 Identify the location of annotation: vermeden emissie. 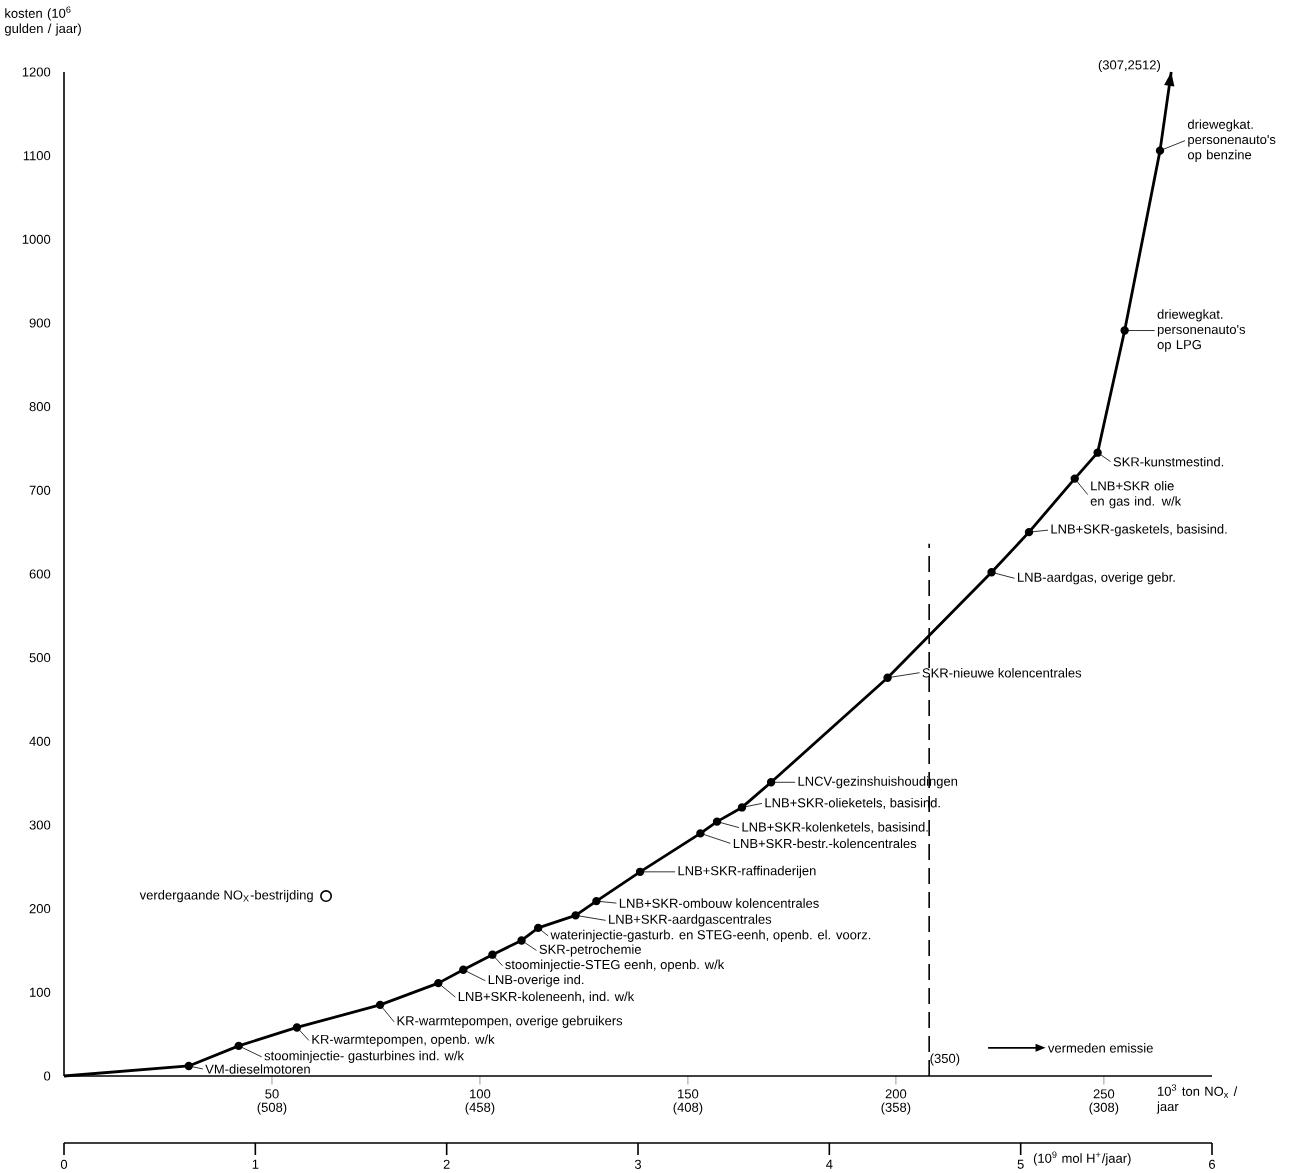
(1100, 1047).